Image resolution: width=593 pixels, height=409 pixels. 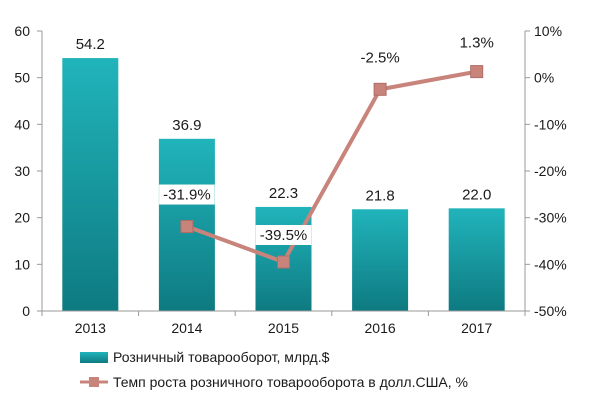 I want to click on line-data-label: -39.5%, so click(x=284, y=235).